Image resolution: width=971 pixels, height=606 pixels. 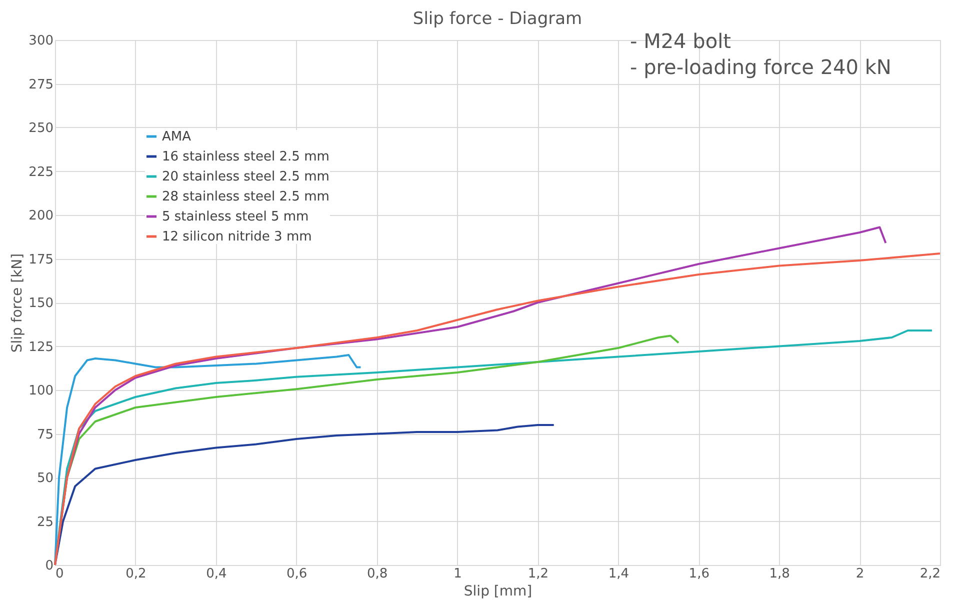 What do you see at coordinates (41, 128) in the screenshot?
I see `y-tick-label: 250` at bounding box center [41, 128].